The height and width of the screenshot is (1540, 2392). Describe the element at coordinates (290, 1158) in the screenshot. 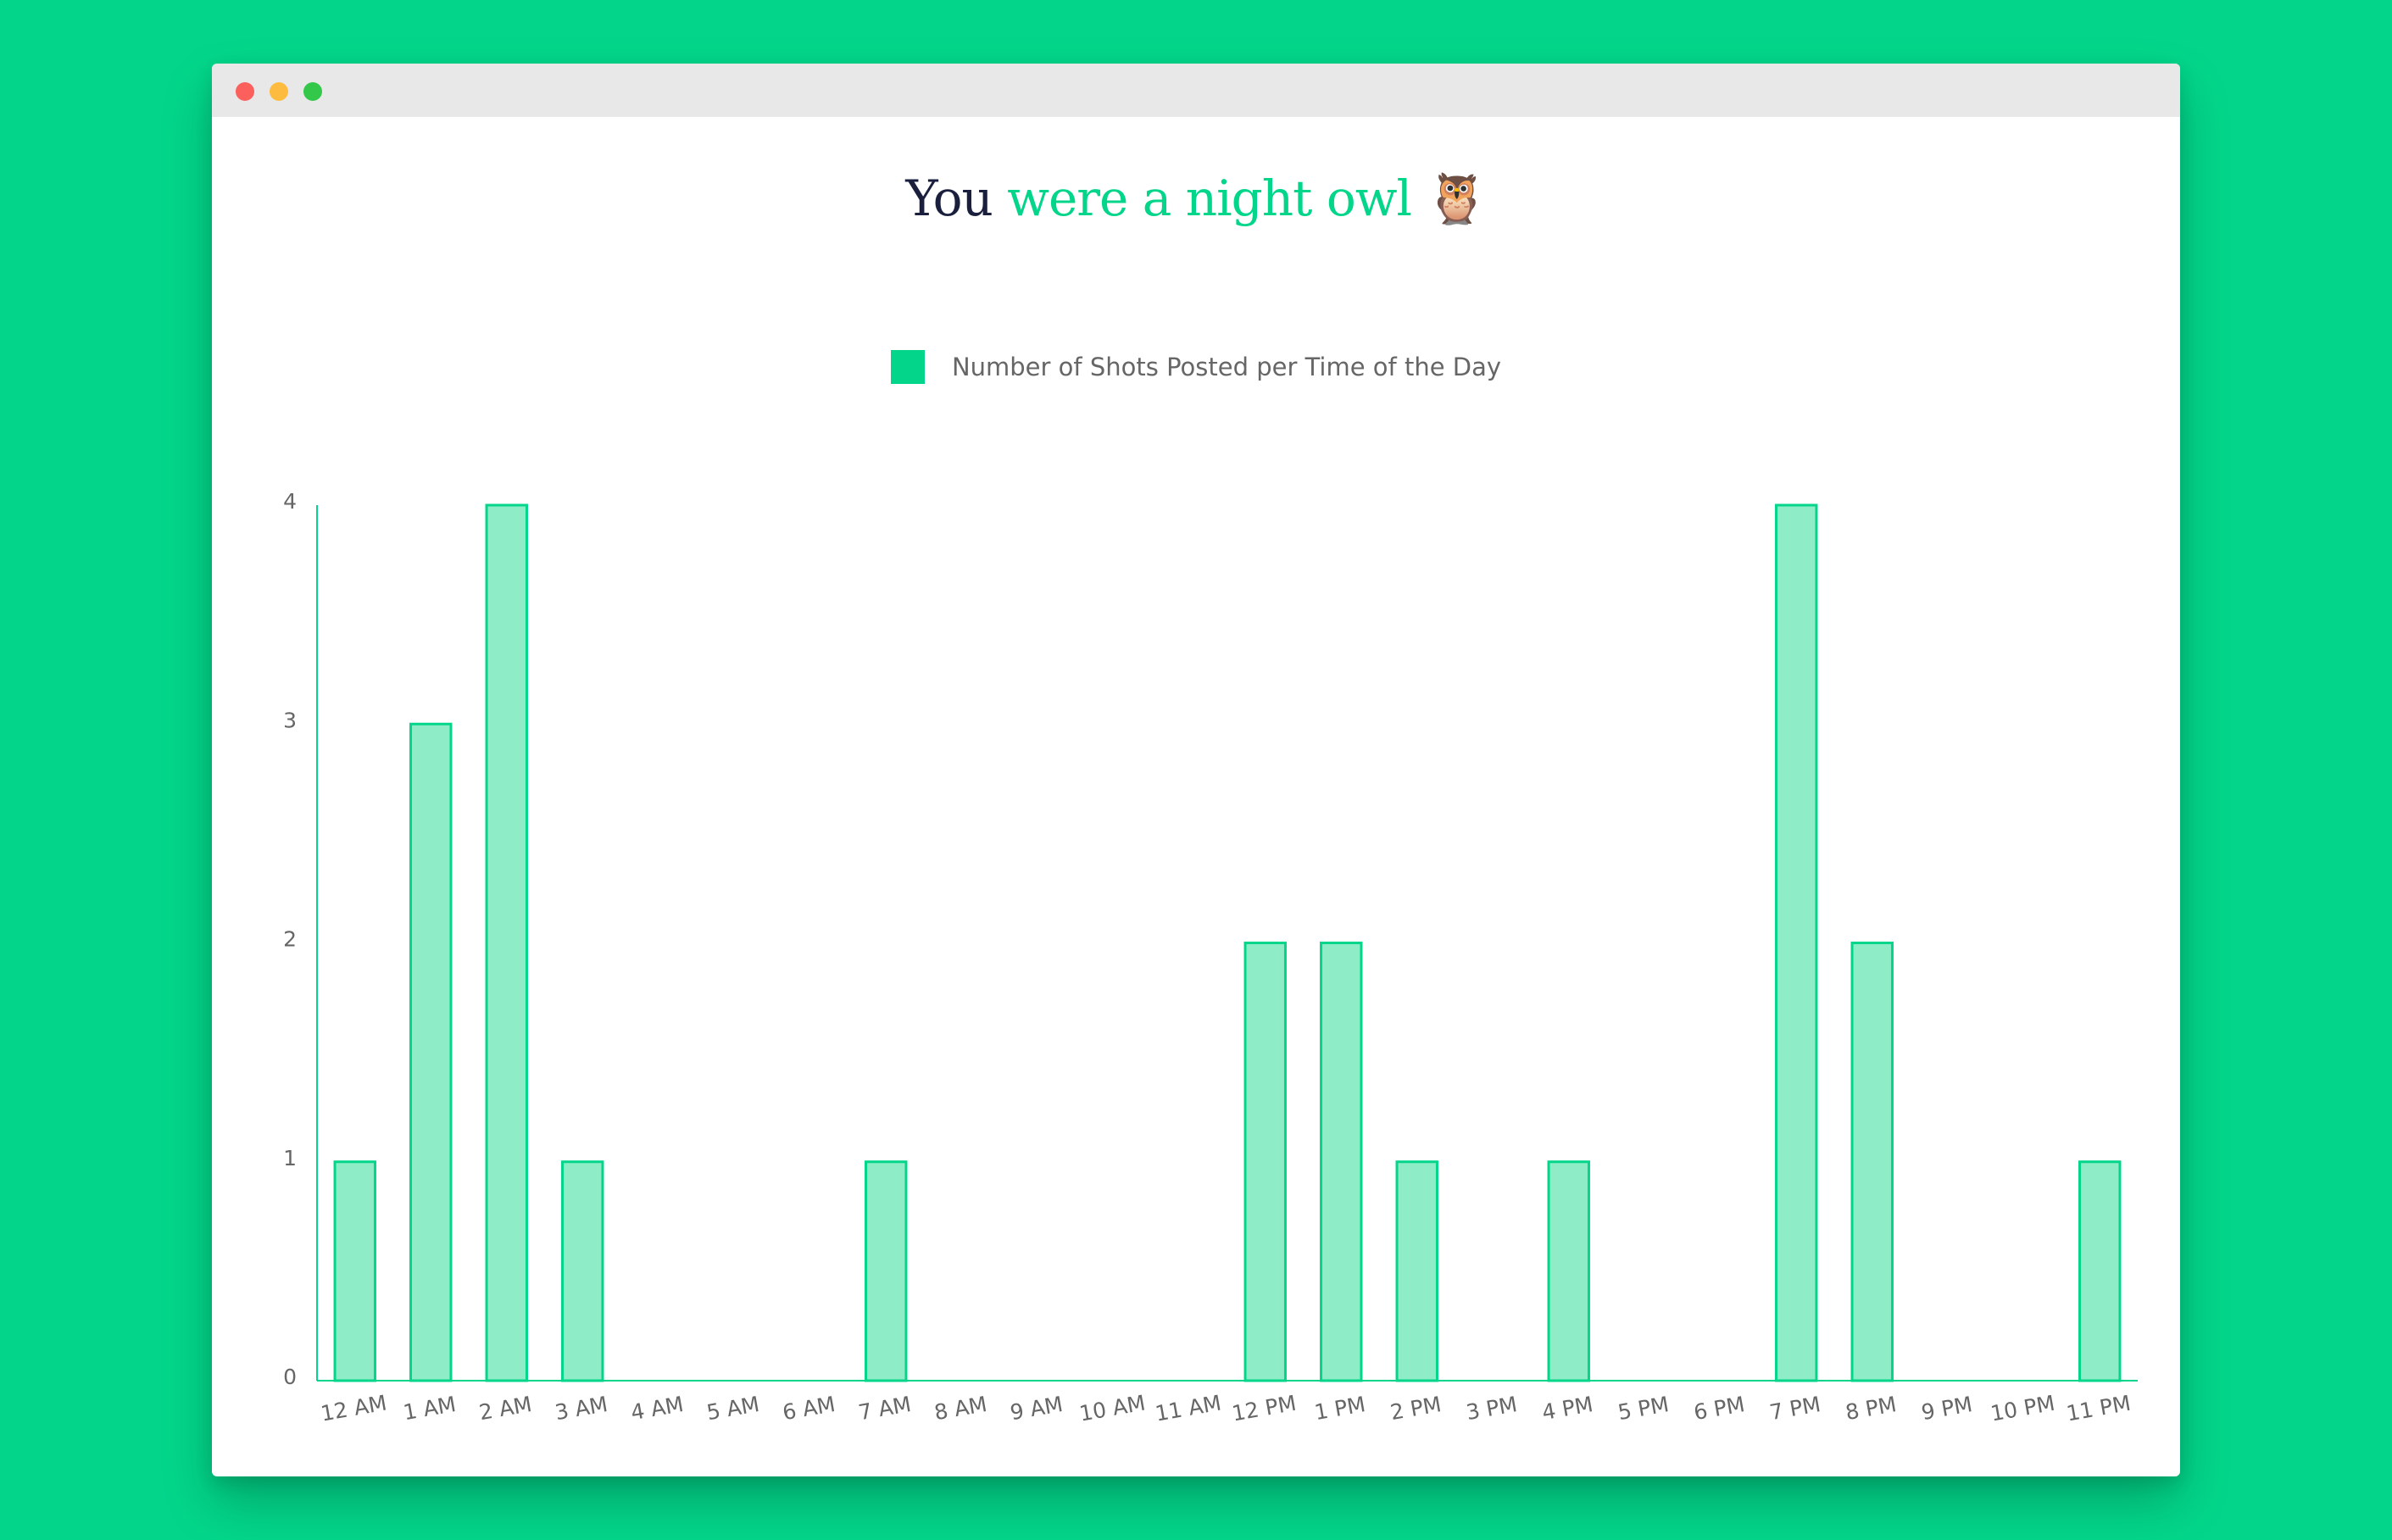

I see `y-tick-label: 1` at that location.